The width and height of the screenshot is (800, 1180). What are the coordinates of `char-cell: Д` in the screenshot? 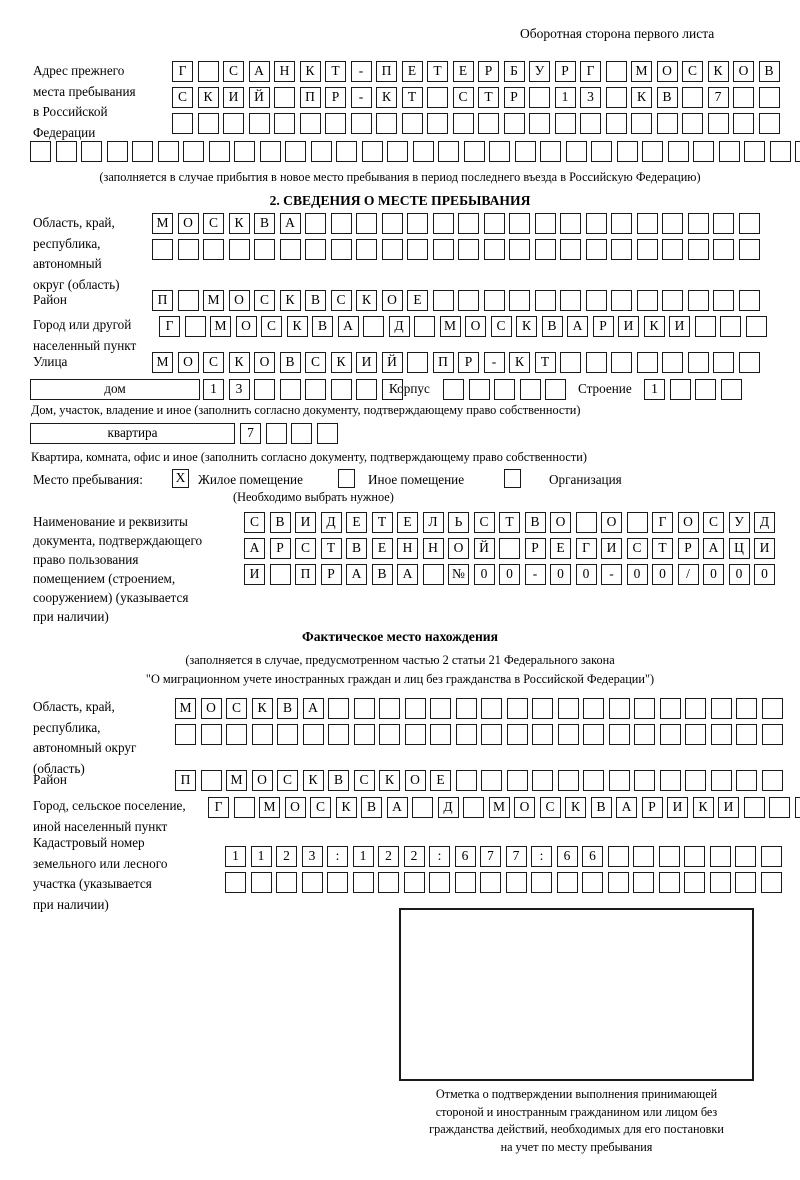 It's located at (448, 807).